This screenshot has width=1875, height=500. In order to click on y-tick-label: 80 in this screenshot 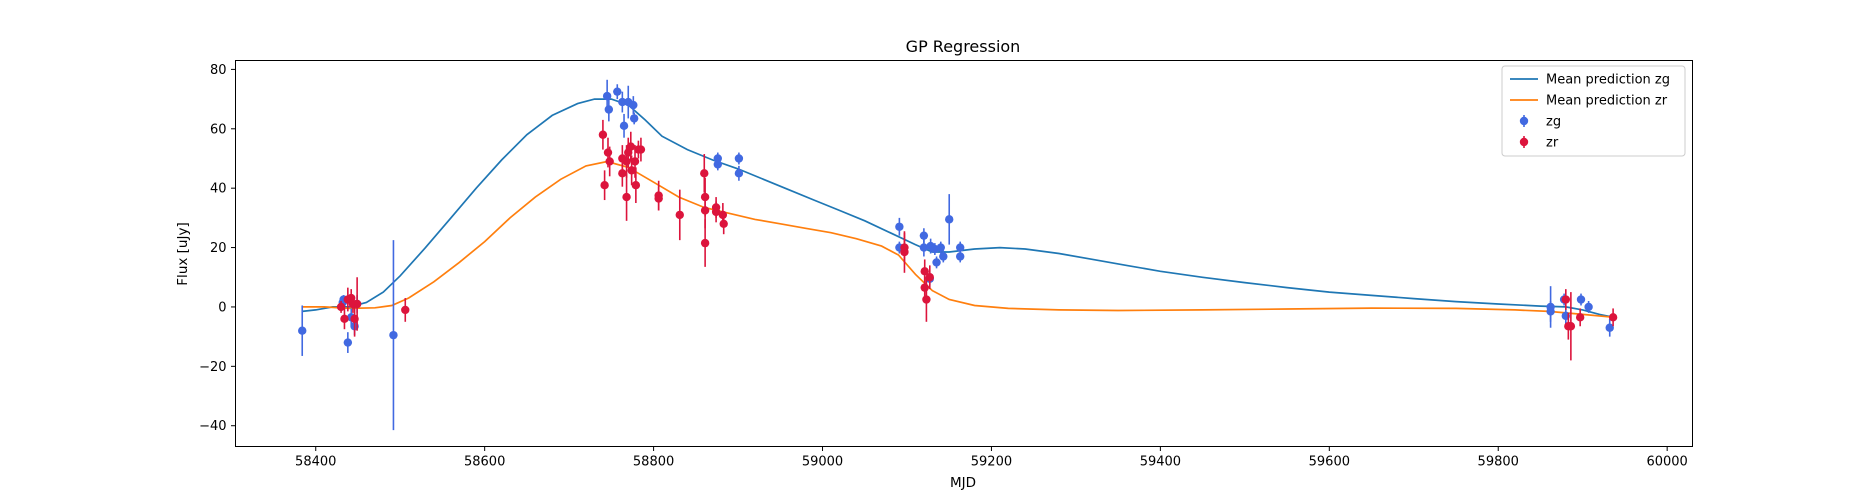, I will do `click(218, 70)`.